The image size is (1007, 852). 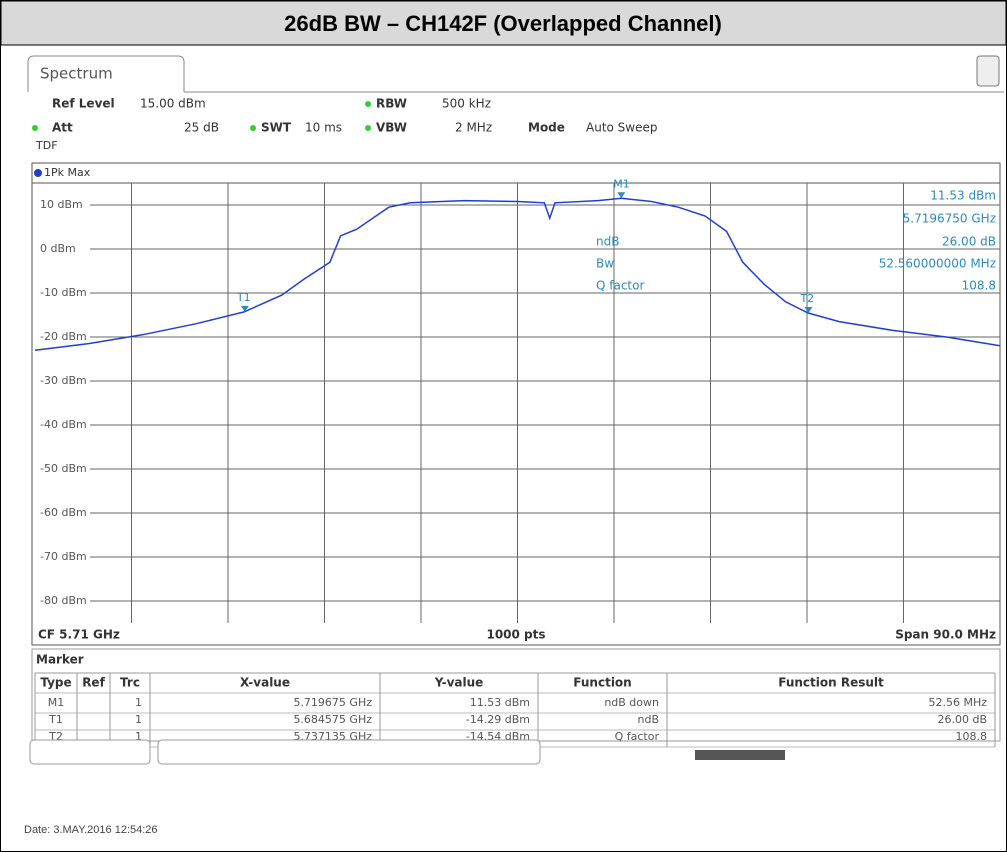 I want to click on readout-value: 5.7196750 GHz, so click(x=949, y=219).